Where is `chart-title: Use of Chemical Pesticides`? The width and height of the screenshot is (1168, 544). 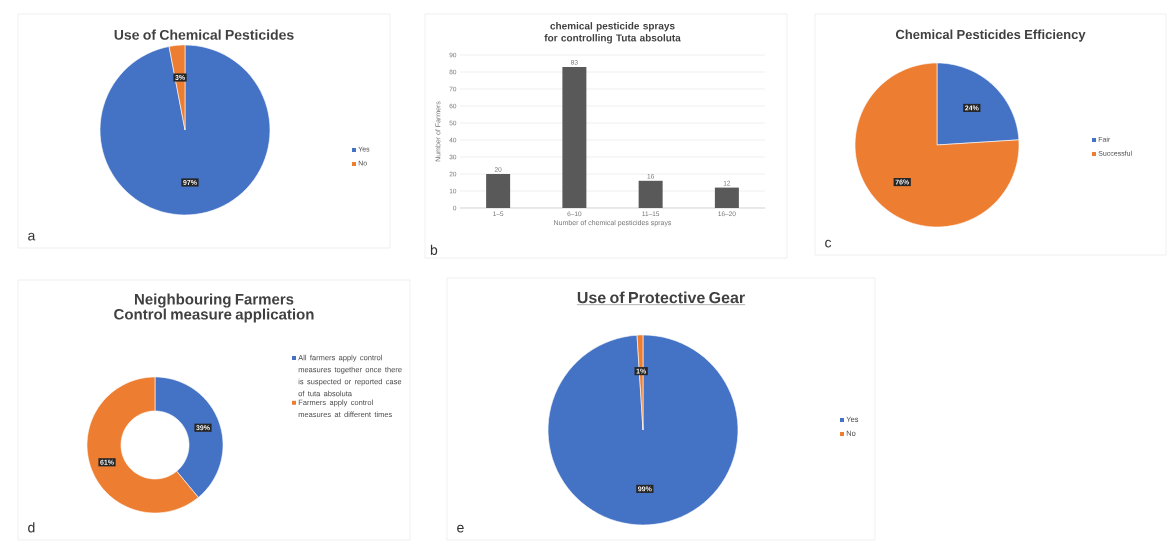
chart-title: Use of Chemical Pesticides is located at coordinates (204, 34).